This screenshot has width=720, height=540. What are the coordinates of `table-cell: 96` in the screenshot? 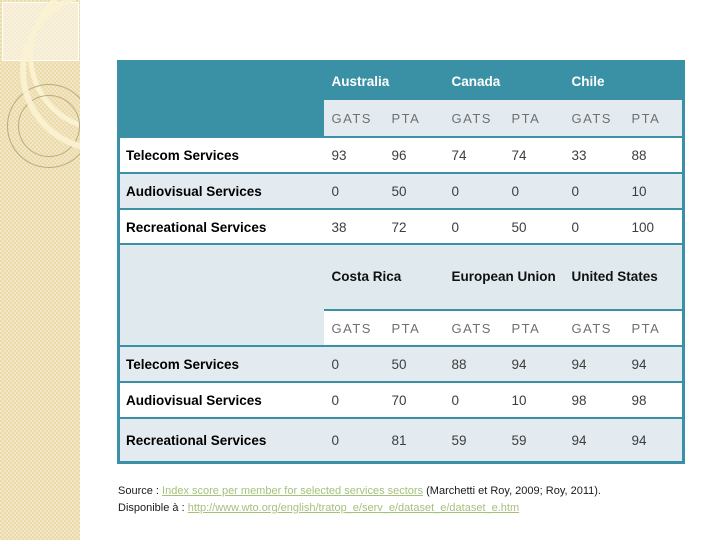 It's located at (413, 154).